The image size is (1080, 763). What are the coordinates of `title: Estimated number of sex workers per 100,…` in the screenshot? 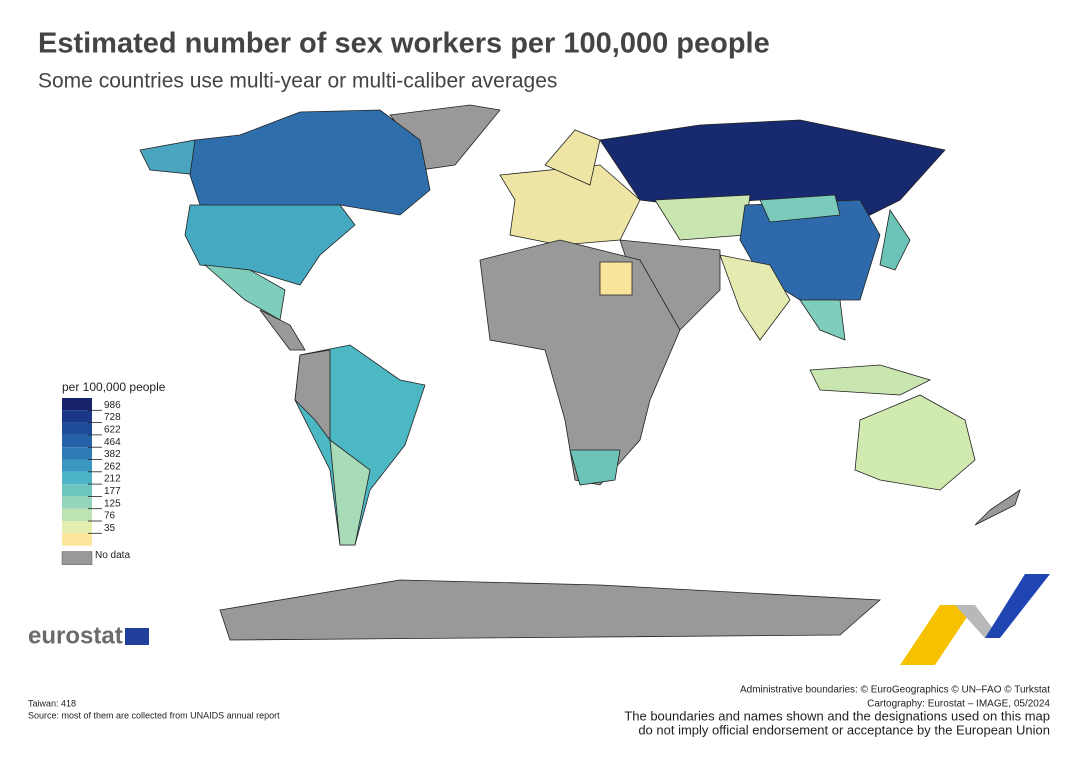 It's located at (404, 44).